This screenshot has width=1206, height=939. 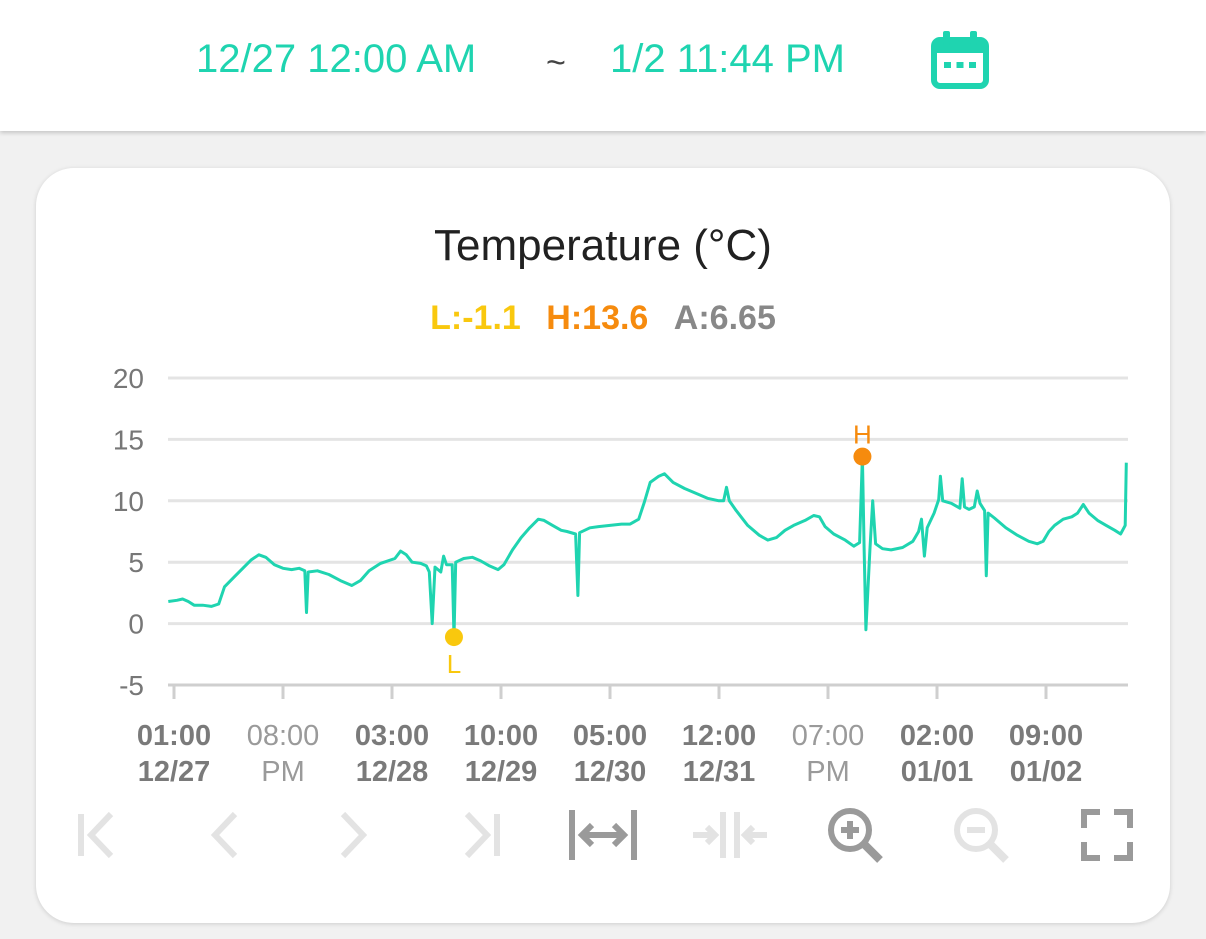 What do you see at coordinates (862, 456) in the screenshot?
I see `high-point-marker` at bounding box center [862, 456].